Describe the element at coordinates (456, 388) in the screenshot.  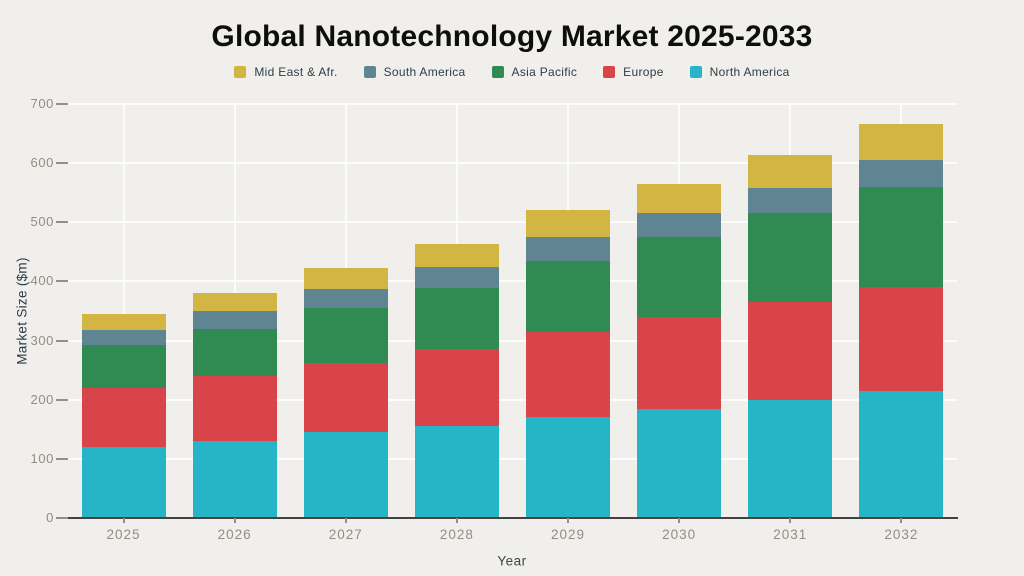
I see `bar-segment-europe-2028` at that location.